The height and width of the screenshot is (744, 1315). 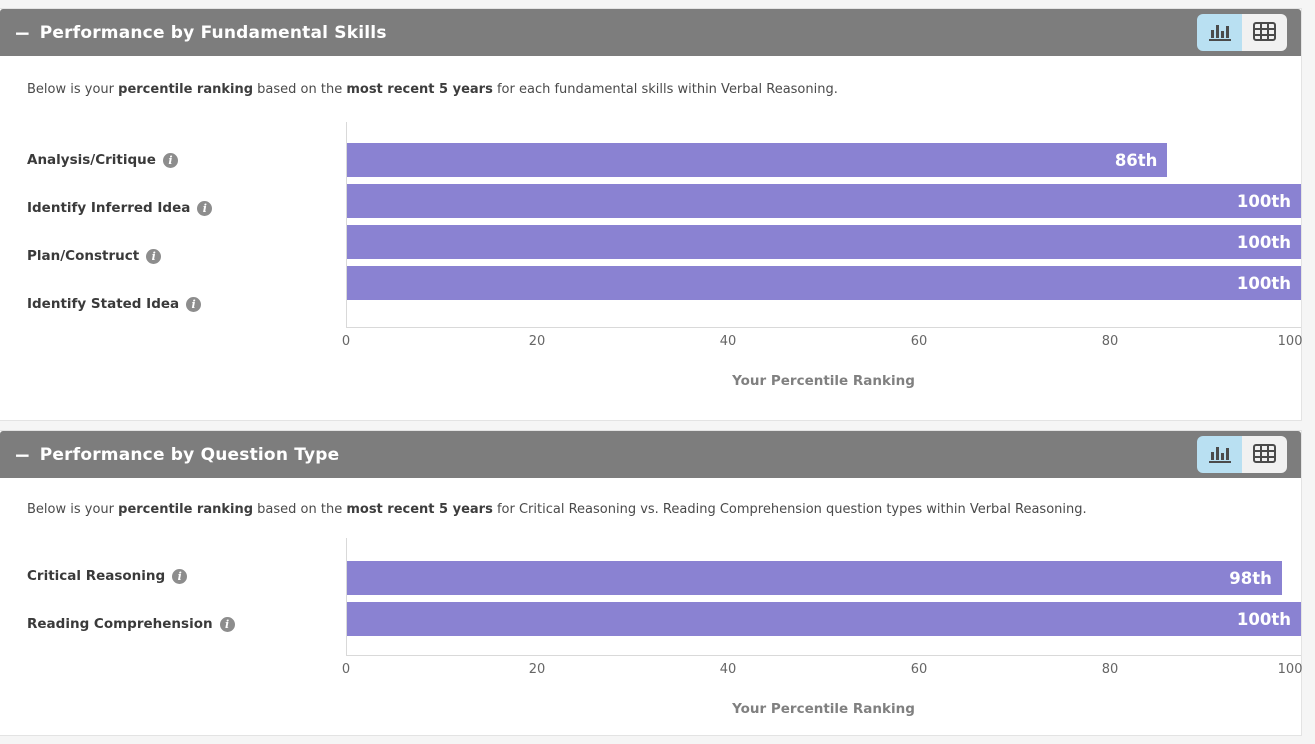 What do you see at coordinates (823, 597) in the screenshot?
I see `bar-plot-area: 98th 100th` at bounding box center [823, 597].